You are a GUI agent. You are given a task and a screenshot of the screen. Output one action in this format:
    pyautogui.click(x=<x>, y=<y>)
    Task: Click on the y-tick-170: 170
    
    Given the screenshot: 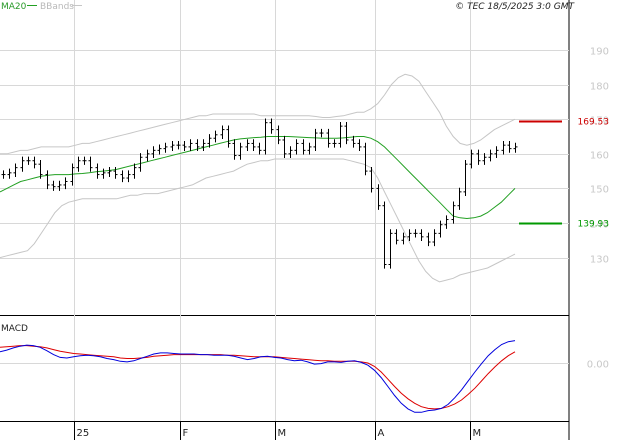 What is the action you would take?
    pyautogui.click(x=599, y=121)
    